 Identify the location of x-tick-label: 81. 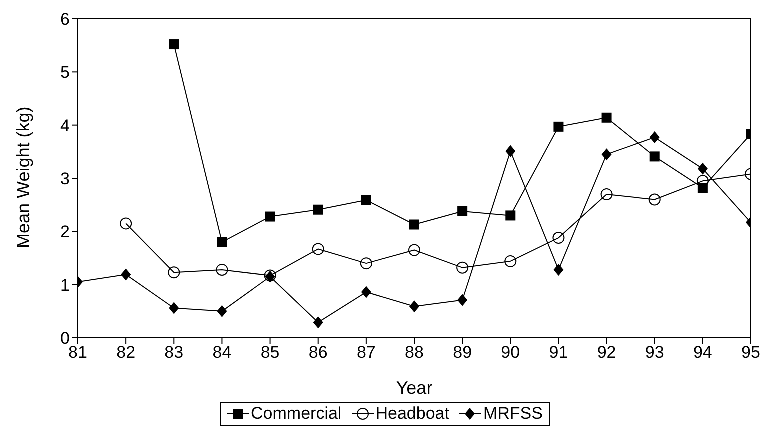
(78, 352).